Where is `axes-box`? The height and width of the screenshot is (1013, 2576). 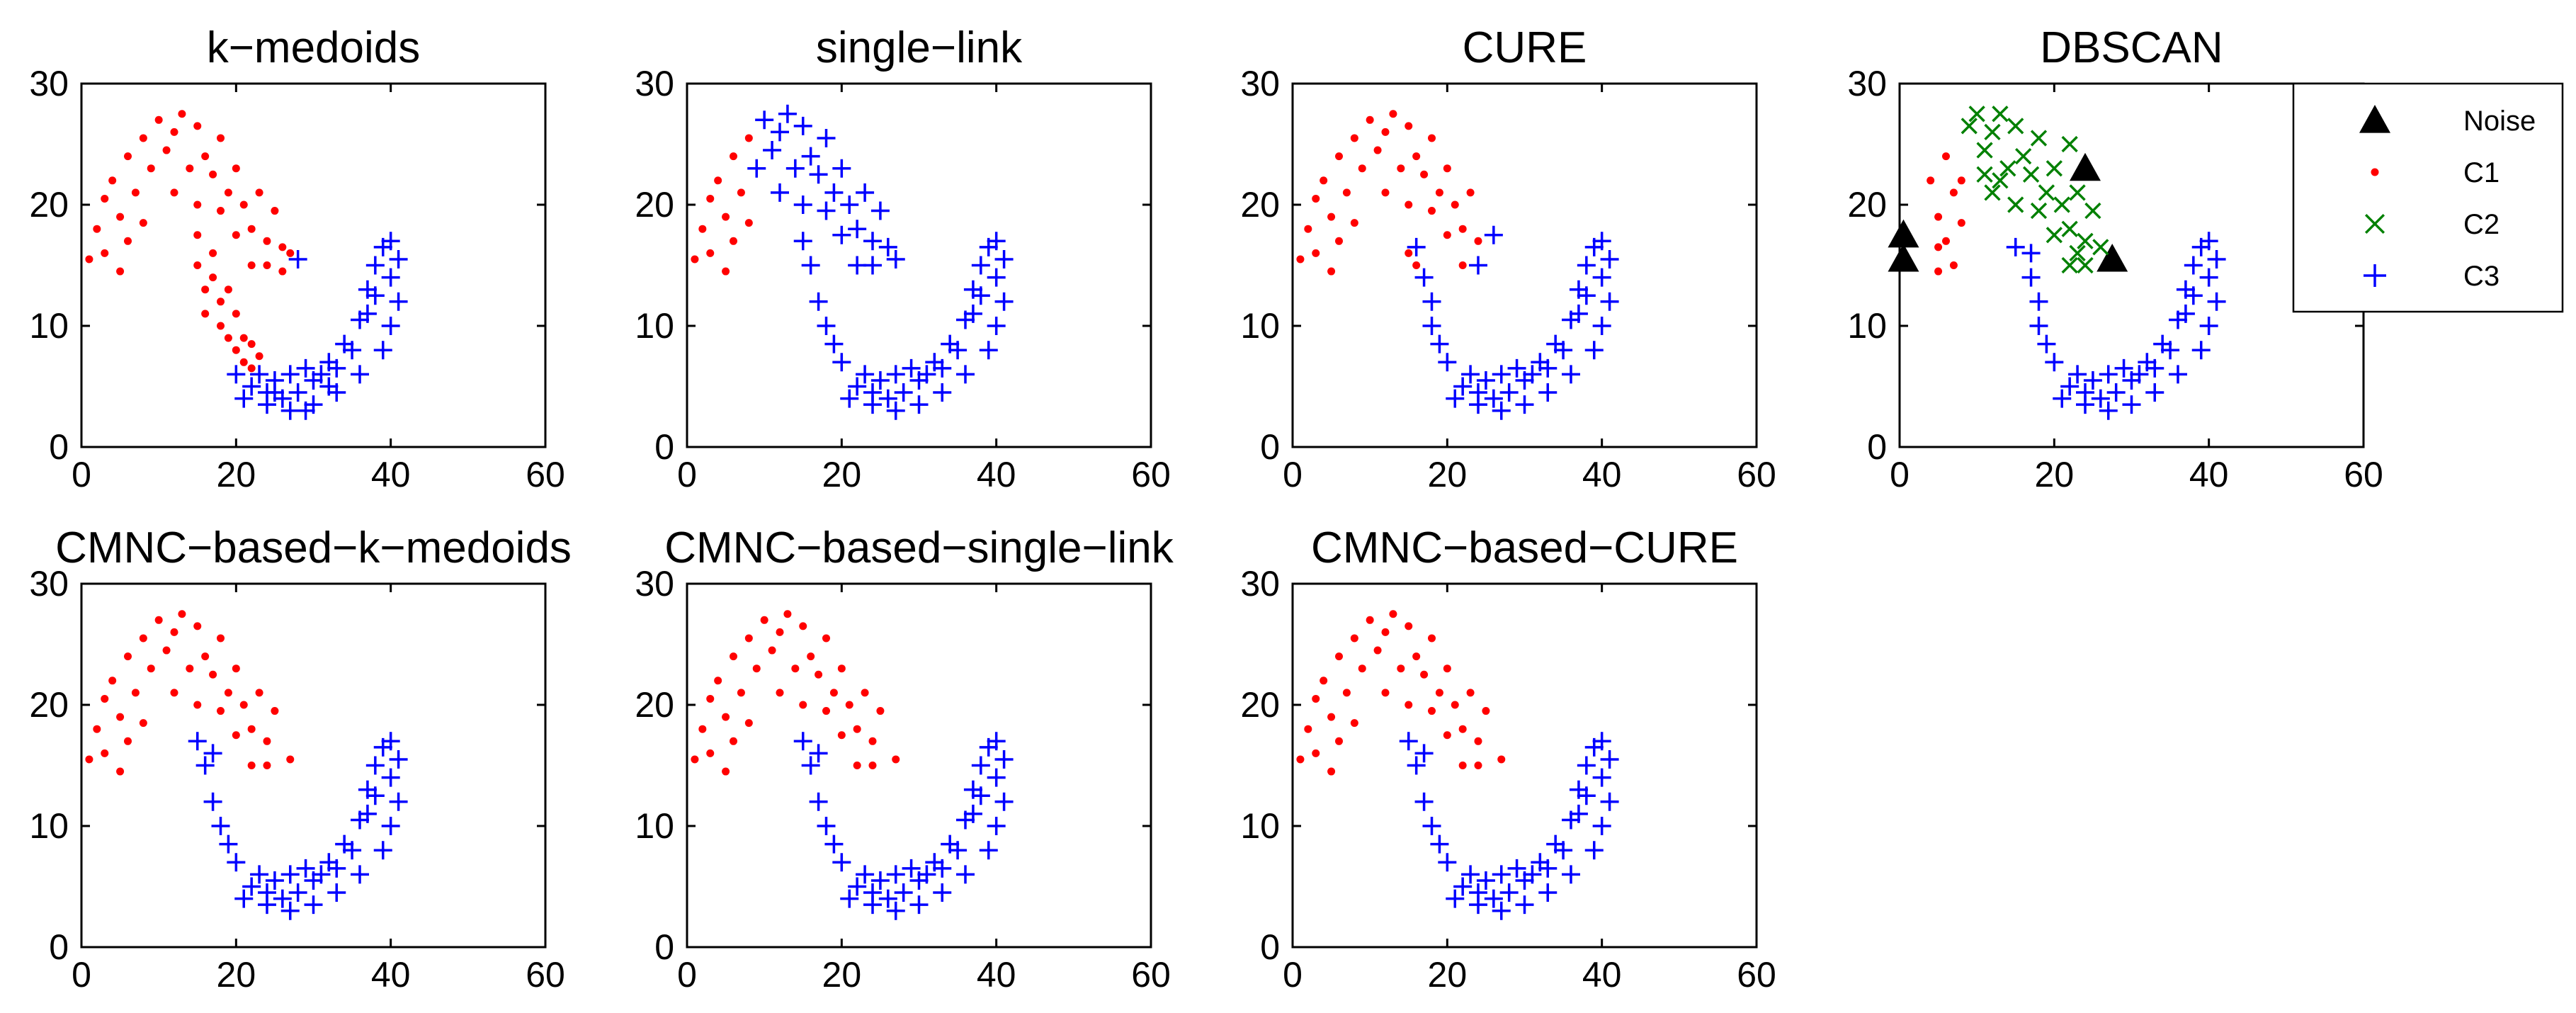 axes-box is located at coordinates (313, 265).